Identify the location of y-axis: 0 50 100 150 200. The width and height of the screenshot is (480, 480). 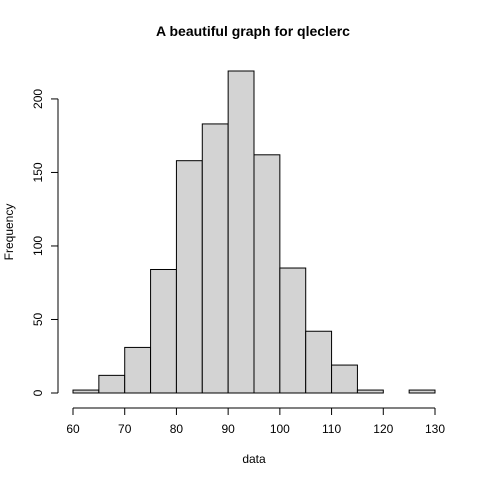
(45, 242).